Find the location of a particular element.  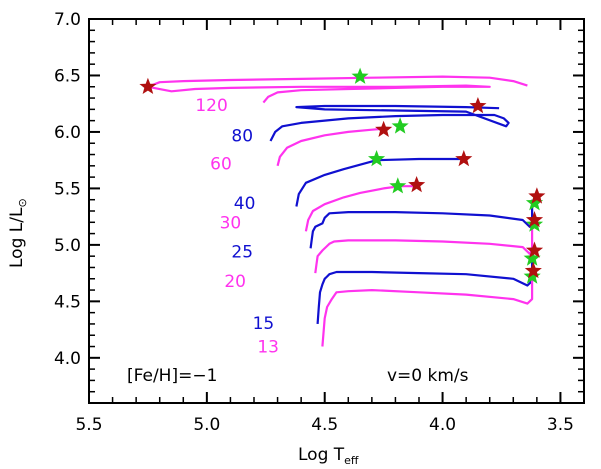

x-tick-label: 4.0 is located at coordinates (442, 425).